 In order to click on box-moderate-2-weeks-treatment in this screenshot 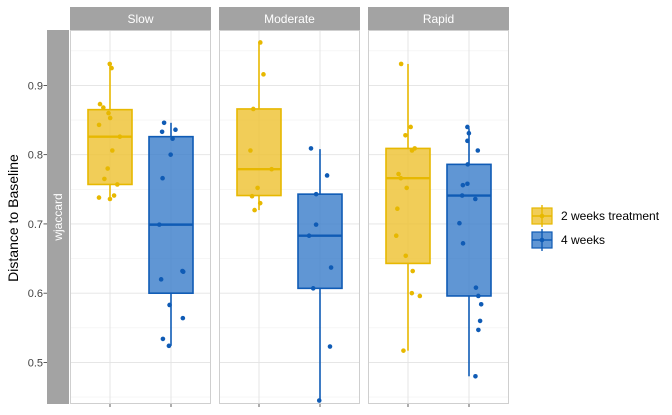, I will do `click(259, 126)`.